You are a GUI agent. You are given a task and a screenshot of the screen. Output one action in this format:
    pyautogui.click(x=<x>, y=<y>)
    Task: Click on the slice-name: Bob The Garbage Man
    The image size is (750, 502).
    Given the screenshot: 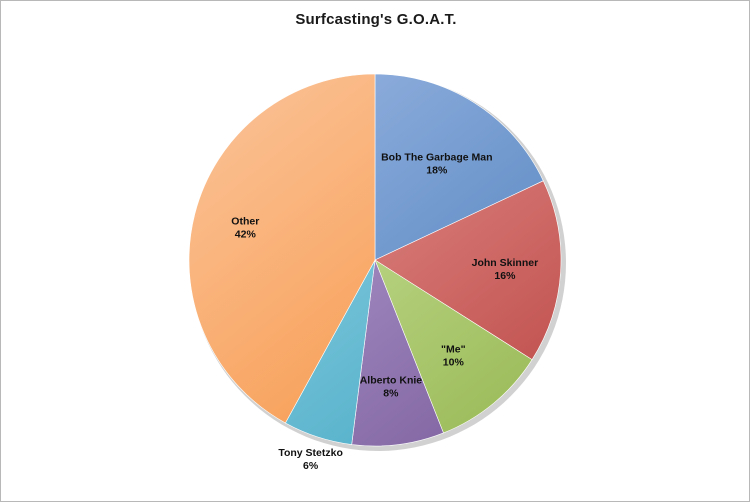 What is the action you would take?
    pyautogui.click(x=436, y=158)
    